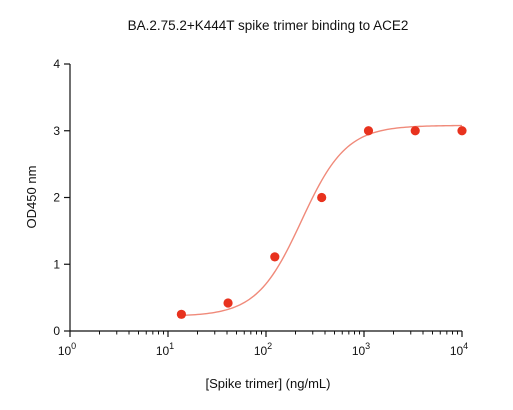 The height and width of the screenshot is (410, 513). What do you see at coordinates (56, 264) in the screenshot?
I see `y-tick-label: 1` at bounding box center [56, 264].